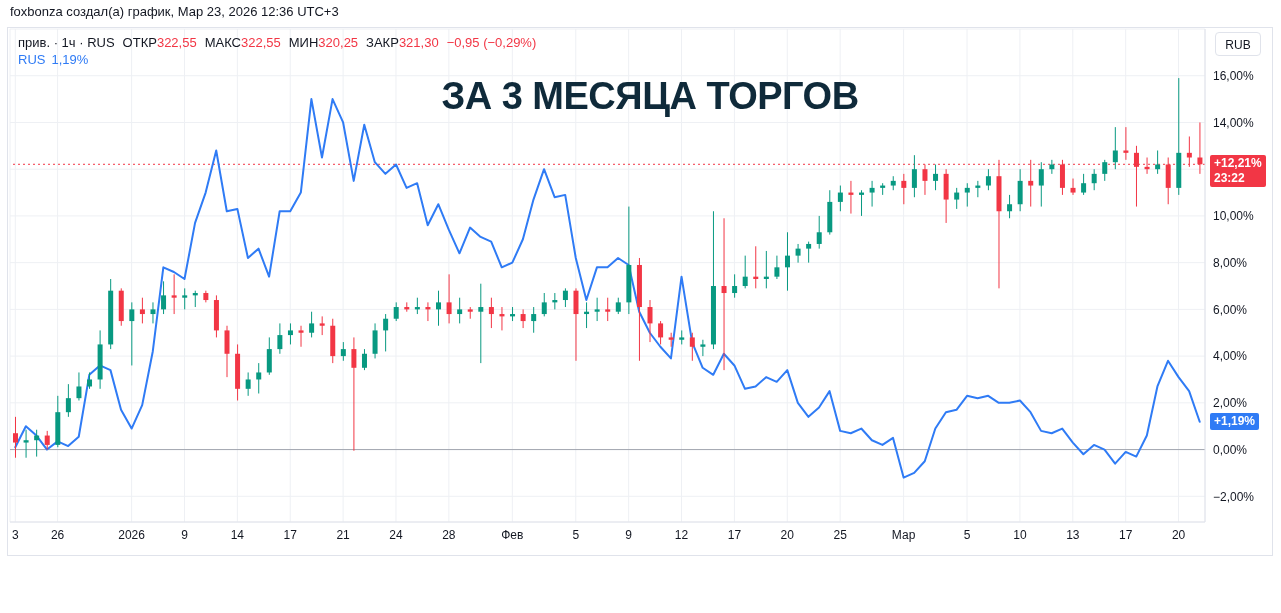  Describe the element at coordinates (57, 534) in the screenshot. I see `x-tick-label: 26` at that location.